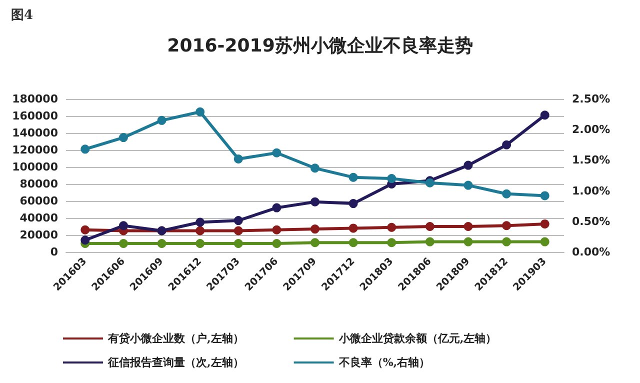 The width and height of the screenshot is (640, 383). I want to click on legend-label: 不良率（%,右轴）, so click(384, 362).